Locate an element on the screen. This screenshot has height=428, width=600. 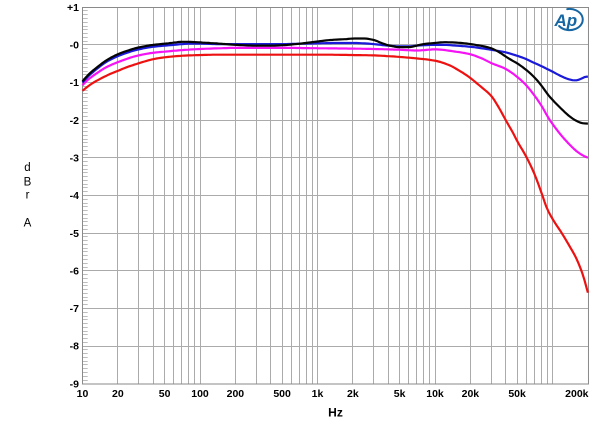
svg-text: A is located at coordinates (28, 224).